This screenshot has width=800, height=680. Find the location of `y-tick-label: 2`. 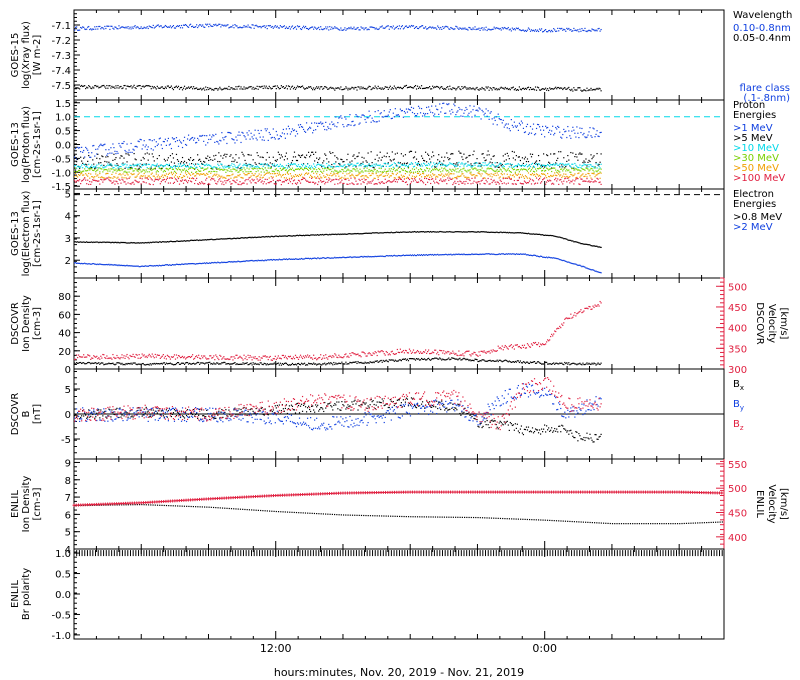

y-tick-label: 2 is located at coordinates (68, 261).